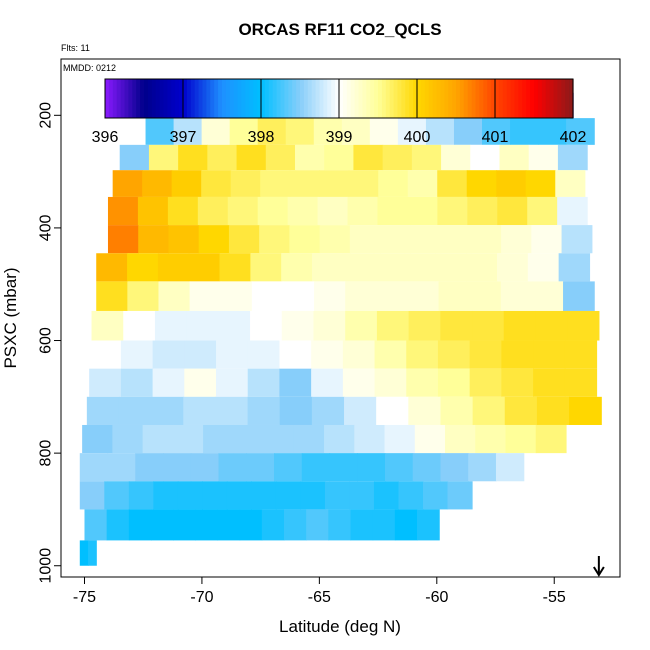  I want to click on y-tick-label: 600, so click(46, 340).